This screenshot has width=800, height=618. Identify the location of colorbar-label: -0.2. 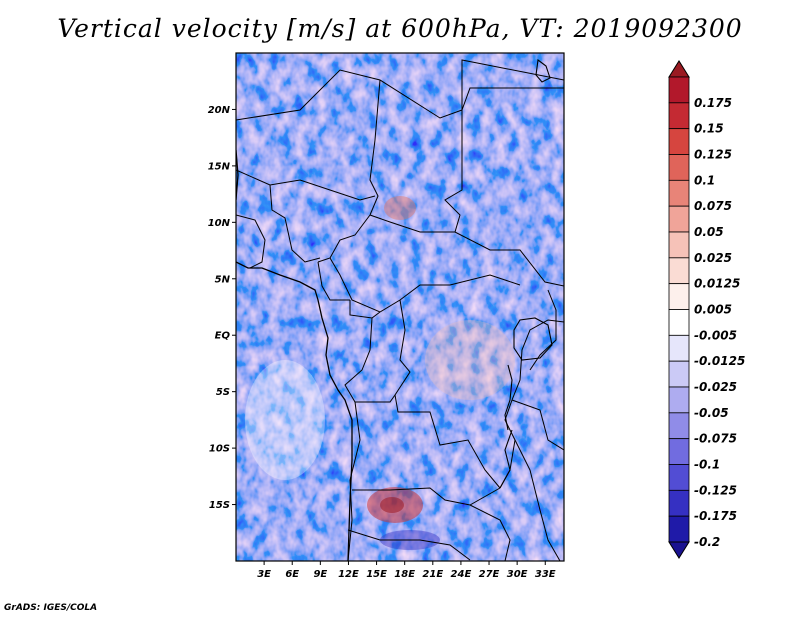
(707, 542).